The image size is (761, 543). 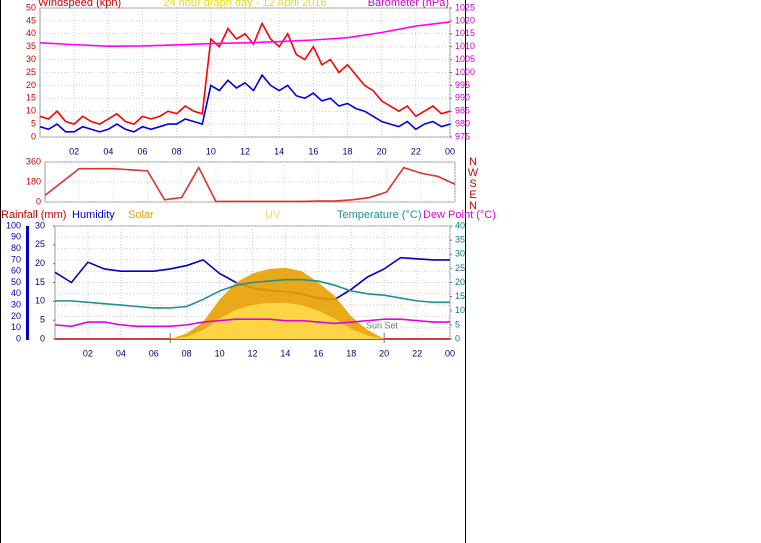 What do you see at coordinates (473, 173) in the screenshot?
I see `compass-label: W` at bounding box center [473, 173].